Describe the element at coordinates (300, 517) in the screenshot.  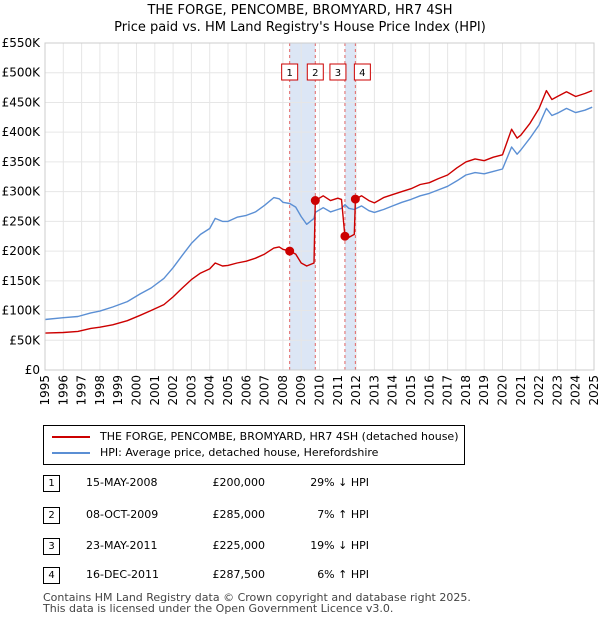
I see `table-row: 2 08-OCT-2009 £285,000 7% ↑ HPI` at that location.